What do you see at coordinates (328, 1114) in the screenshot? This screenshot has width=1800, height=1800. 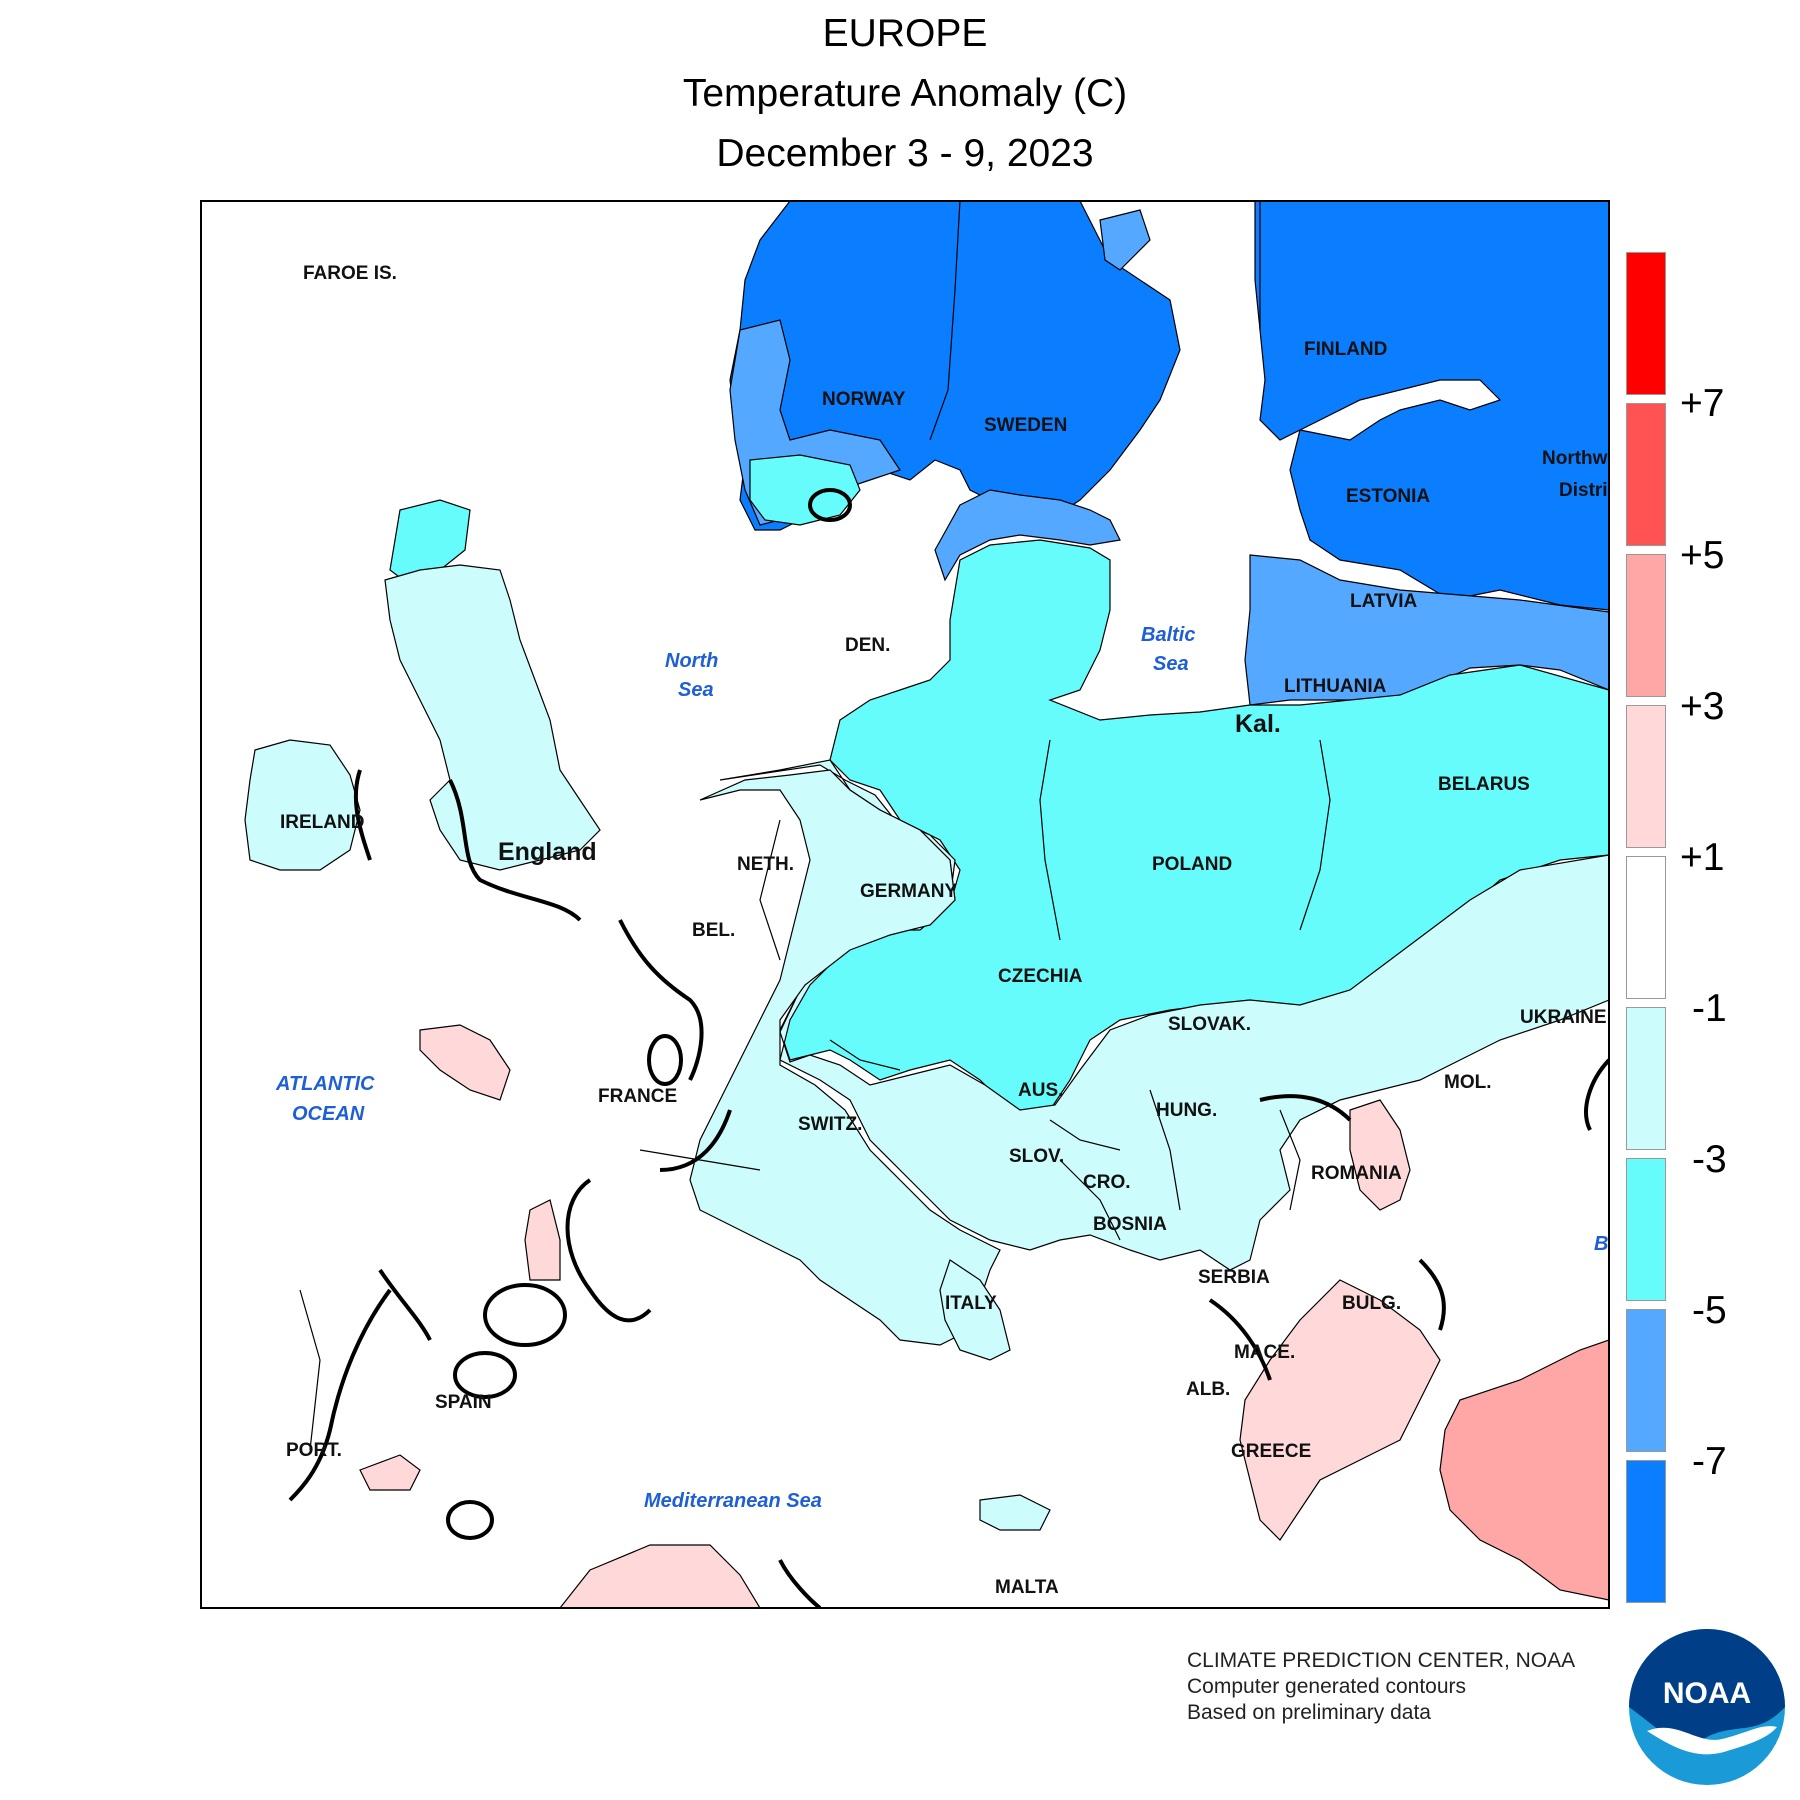 I see `label-atlantic-ocean-2: OCEAN` at bounding box center [328, 1114].